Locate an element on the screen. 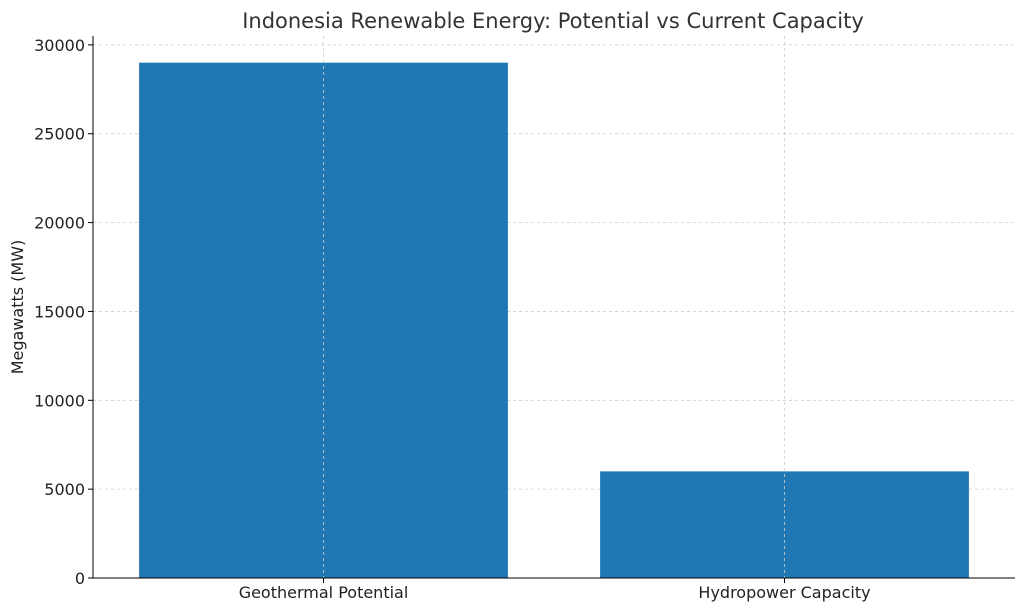 The image size is (1024, 611). y-tick-label: 5000 is located at coordinates (64, 489).